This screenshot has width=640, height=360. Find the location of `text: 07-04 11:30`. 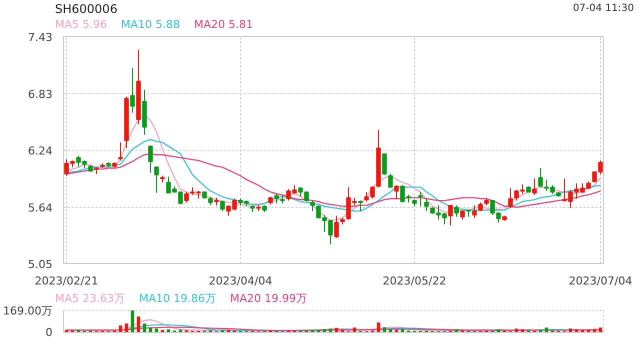

text: 07-04 11:30 is located at coordinates (603, 9).